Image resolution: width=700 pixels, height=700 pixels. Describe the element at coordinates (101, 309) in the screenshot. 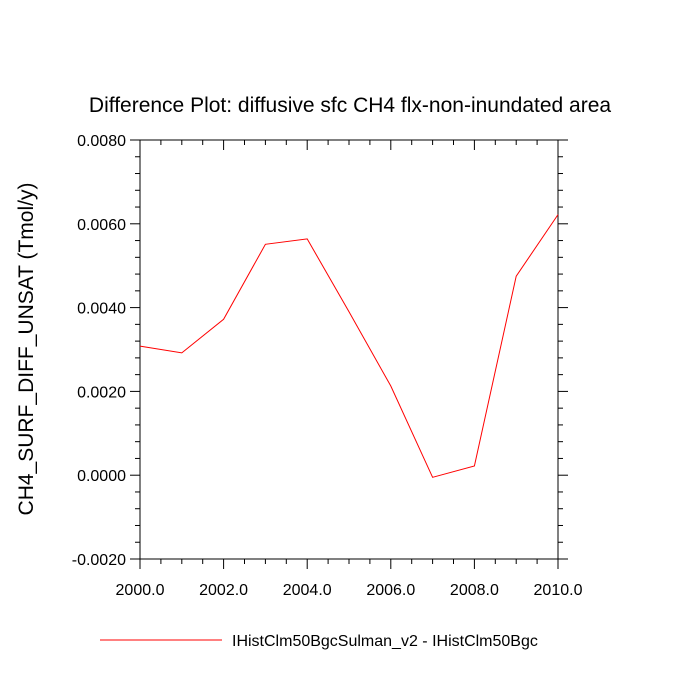

I see `y-tick-label: 0.0040` at that location.